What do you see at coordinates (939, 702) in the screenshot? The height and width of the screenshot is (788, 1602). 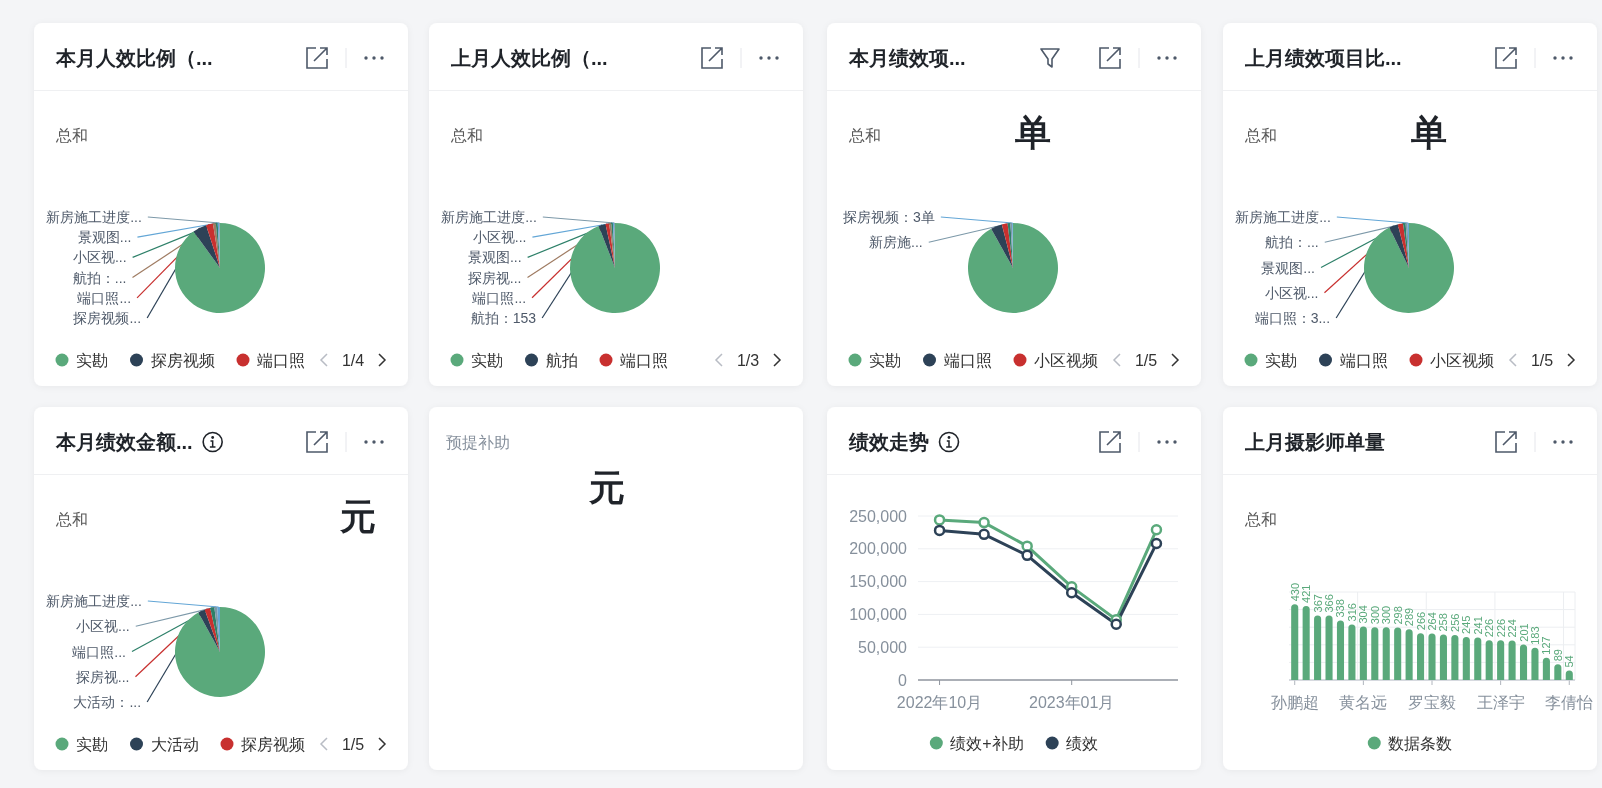 I see `x-tick-label: 2022年10月` at bounding box center [939, 702].